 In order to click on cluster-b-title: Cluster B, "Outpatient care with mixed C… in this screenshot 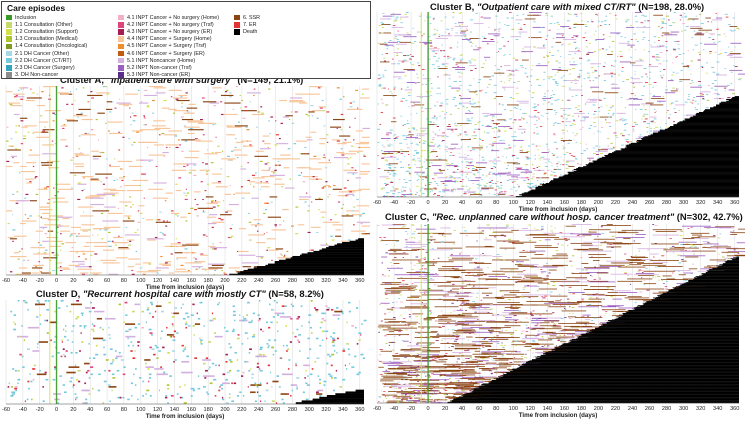, I will do `click(567, 6)`.